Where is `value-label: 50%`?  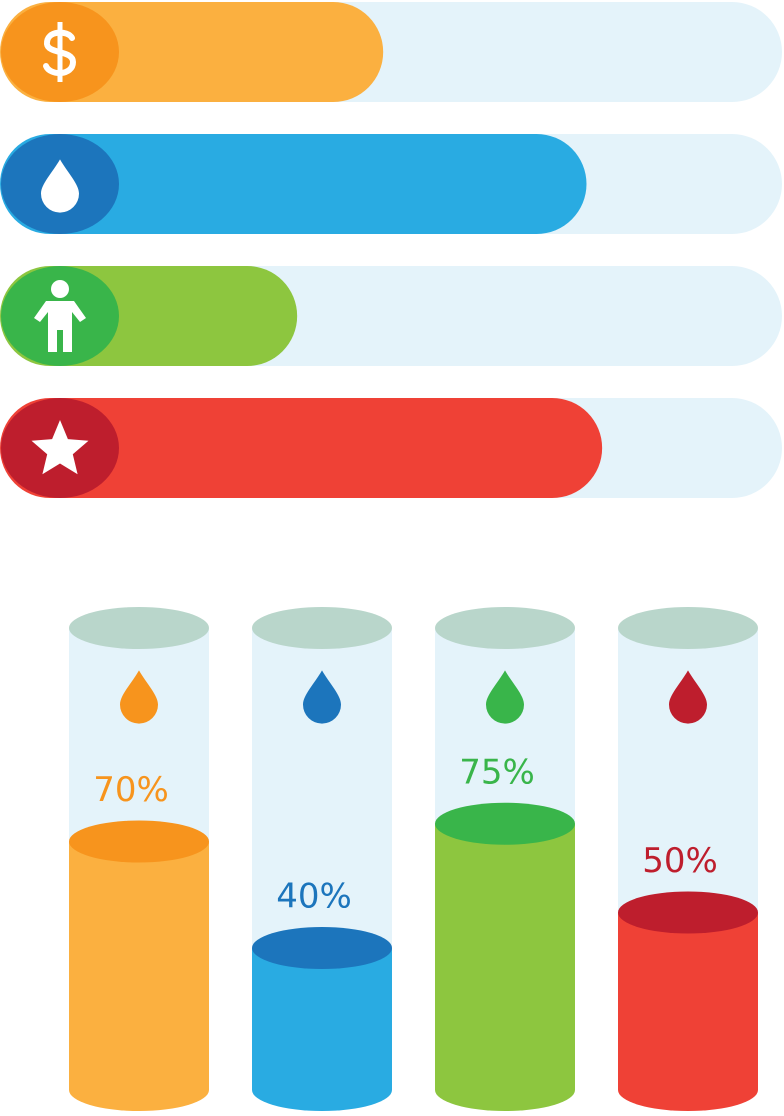 value-label: 50% is located at coordinates (680, 861).